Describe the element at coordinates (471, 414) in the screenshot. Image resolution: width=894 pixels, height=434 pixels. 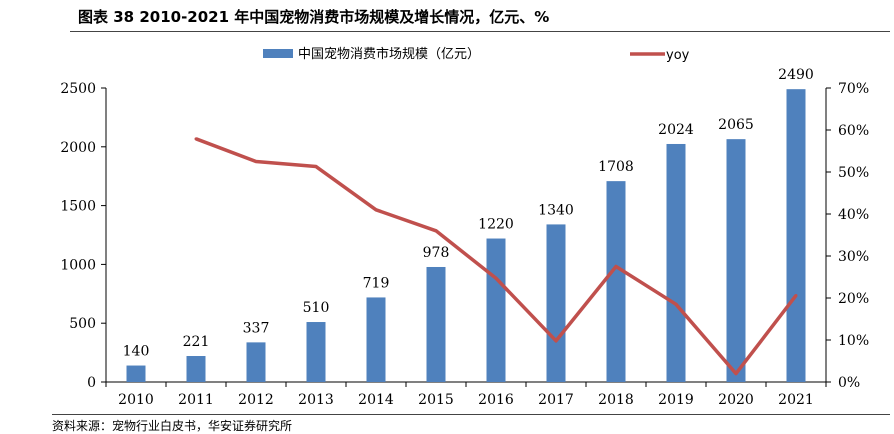
I see `source-rule` at that location.